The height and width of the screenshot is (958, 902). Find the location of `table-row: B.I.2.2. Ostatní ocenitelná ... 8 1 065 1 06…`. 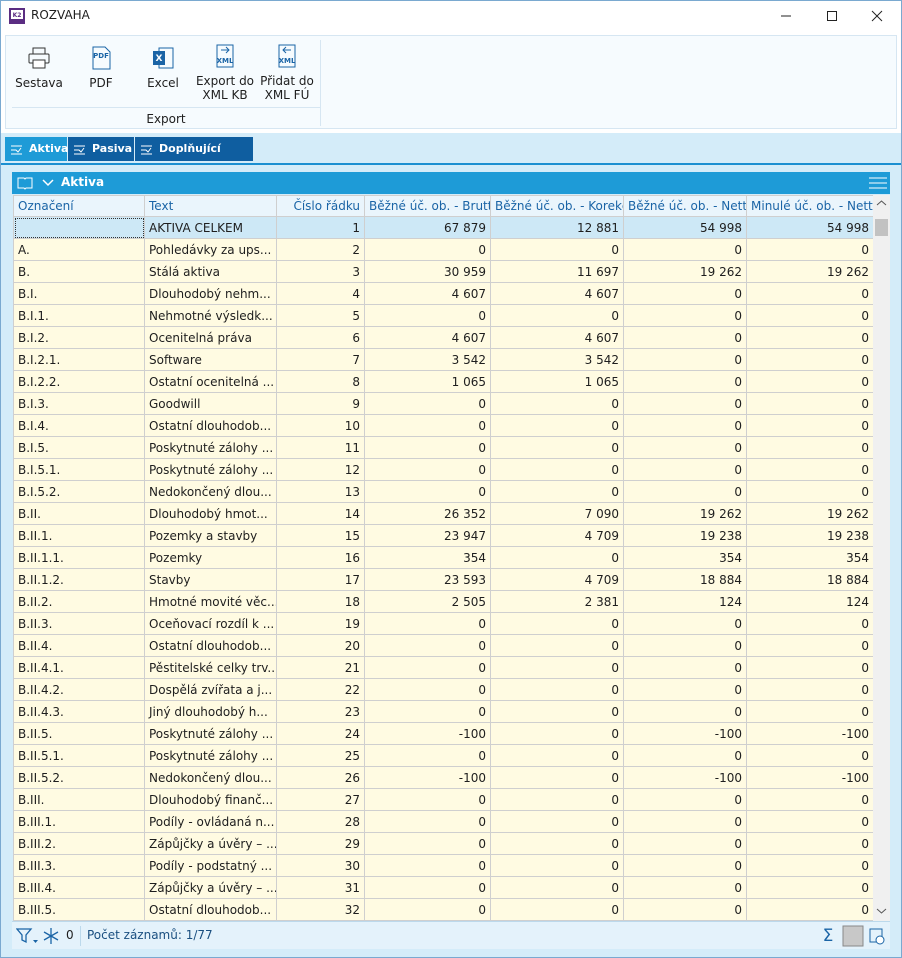

table-row: B.I.2.2. Ostatní ocenitelná ... 8 1 065 1 06… is located at coordinates (443, 381).